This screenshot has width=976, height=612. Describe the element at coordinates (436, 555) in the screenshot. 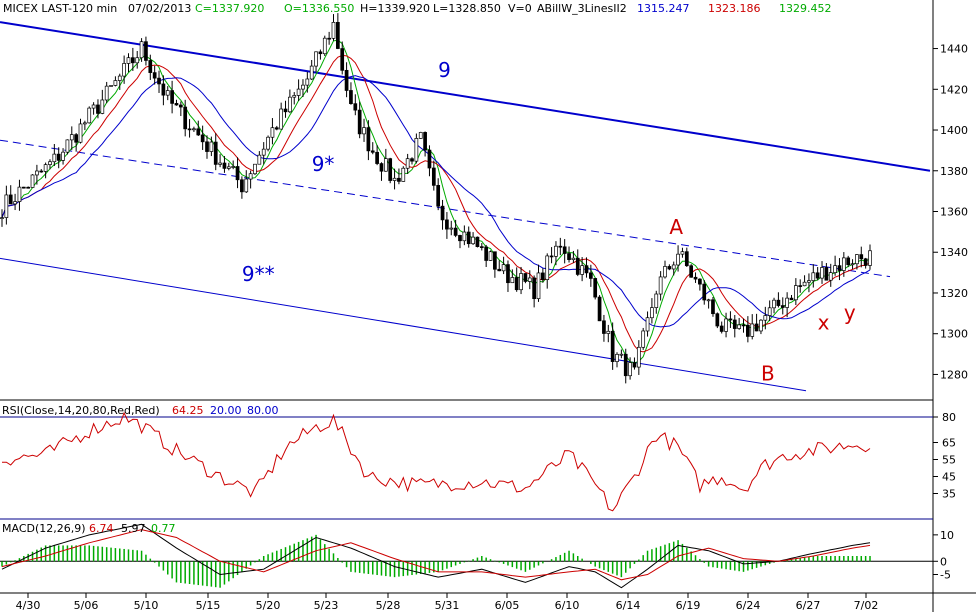

I see `macd-signal-line` at that location.